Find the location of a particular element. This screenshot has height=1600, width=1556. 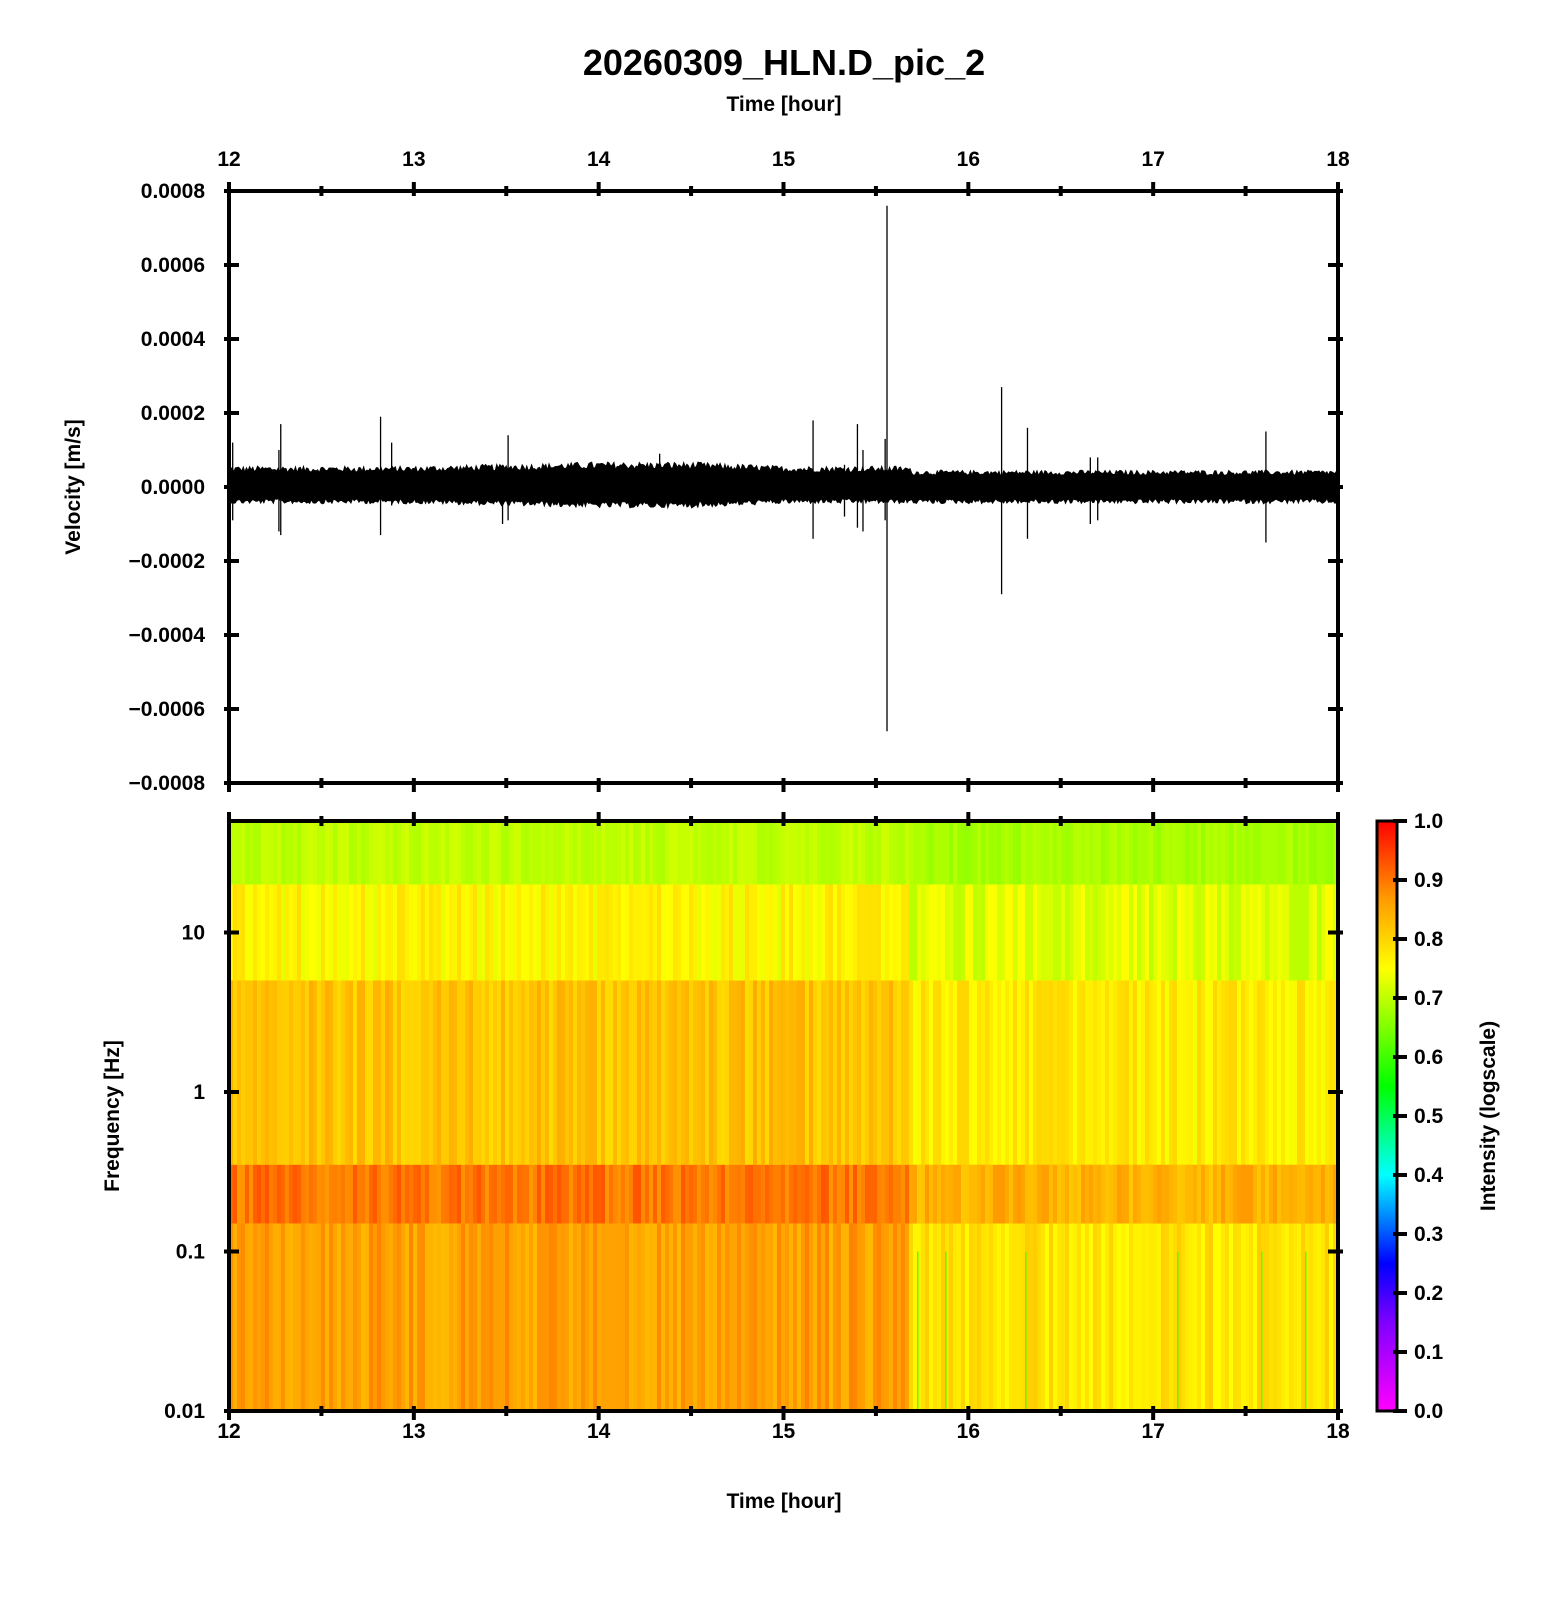

velocity-y-tick-label: 0.0000 is located at coordinates (173, 487).